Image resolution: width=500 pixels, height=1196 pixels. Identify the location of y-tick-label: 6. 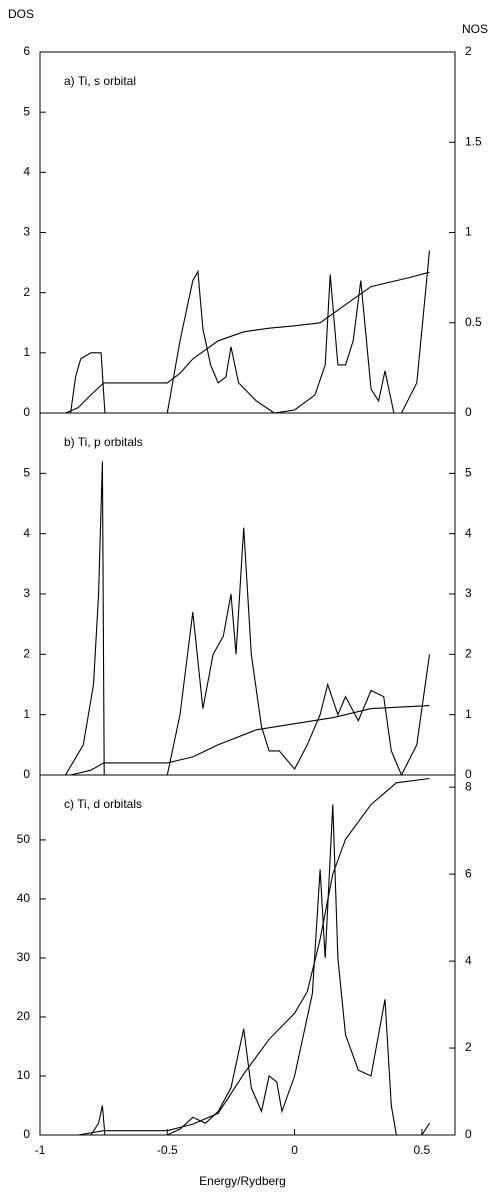
(26, 51).